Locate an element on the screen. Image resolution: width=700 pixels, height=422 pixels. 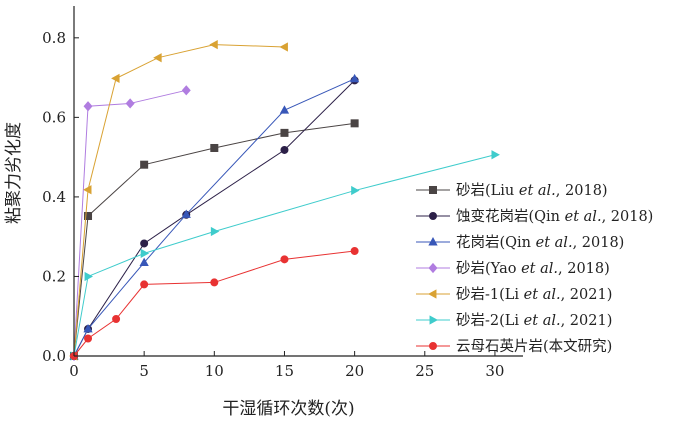
legend-label: 砂岩(Liu et al., 2018) is located at coordinates (532, 190).